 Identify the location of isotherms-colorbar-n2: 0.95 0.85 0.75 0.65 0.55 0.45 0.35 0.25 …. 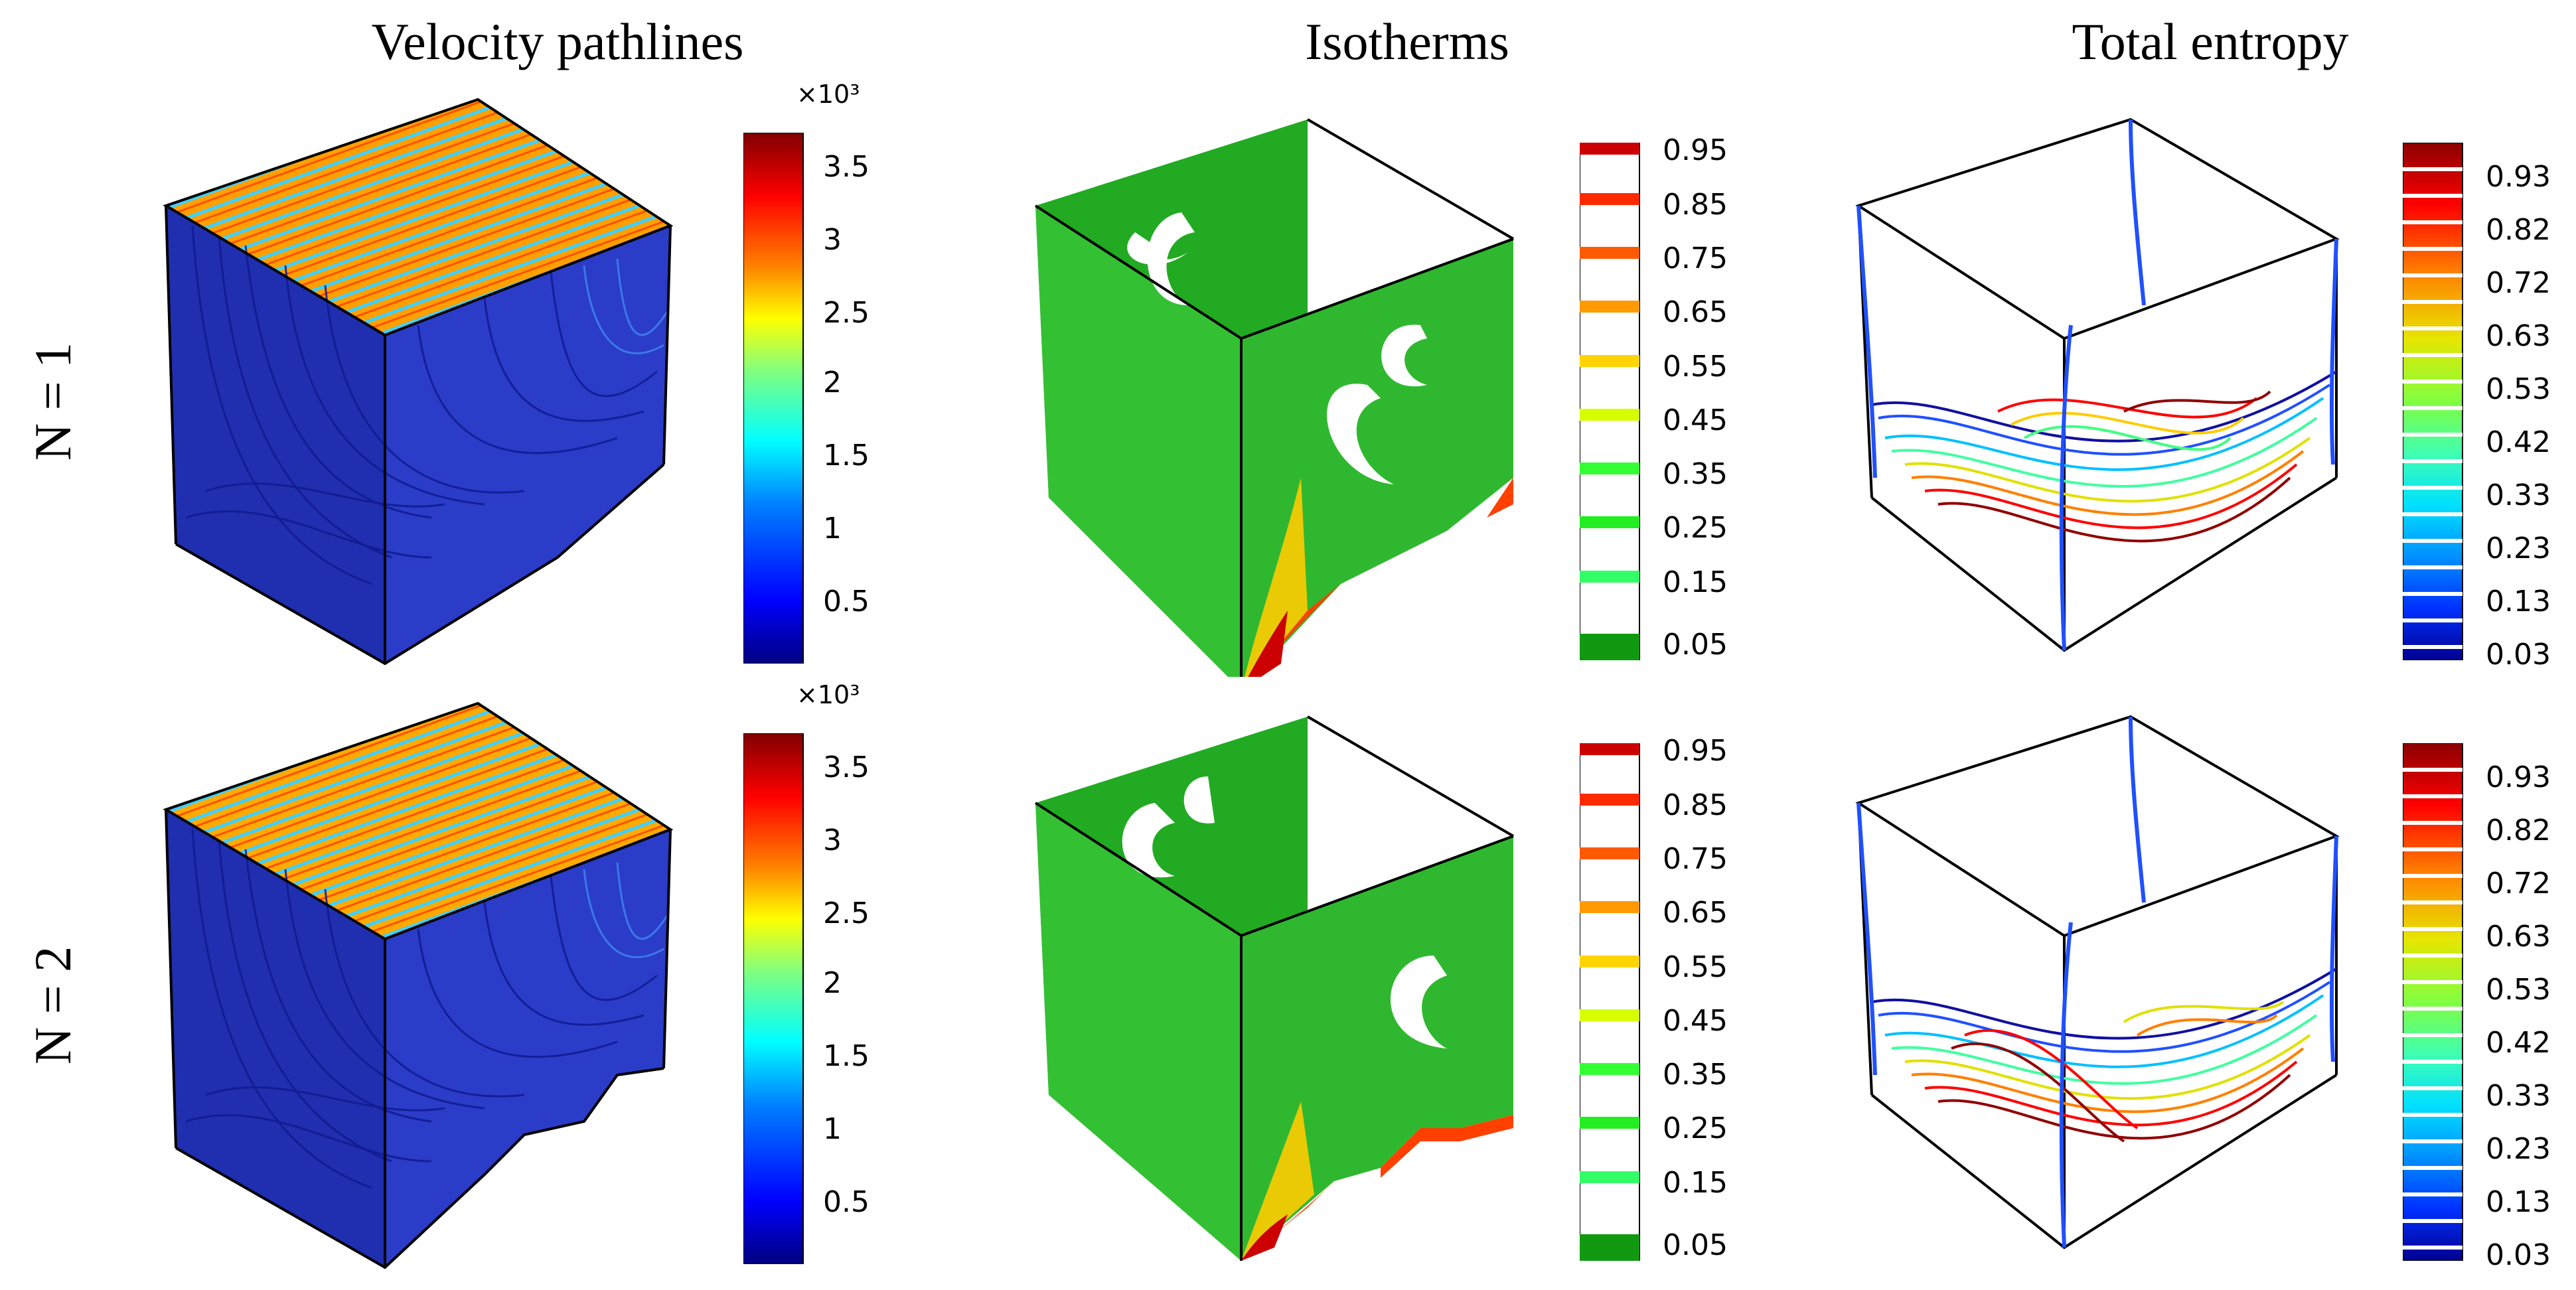
(1654, 1000).